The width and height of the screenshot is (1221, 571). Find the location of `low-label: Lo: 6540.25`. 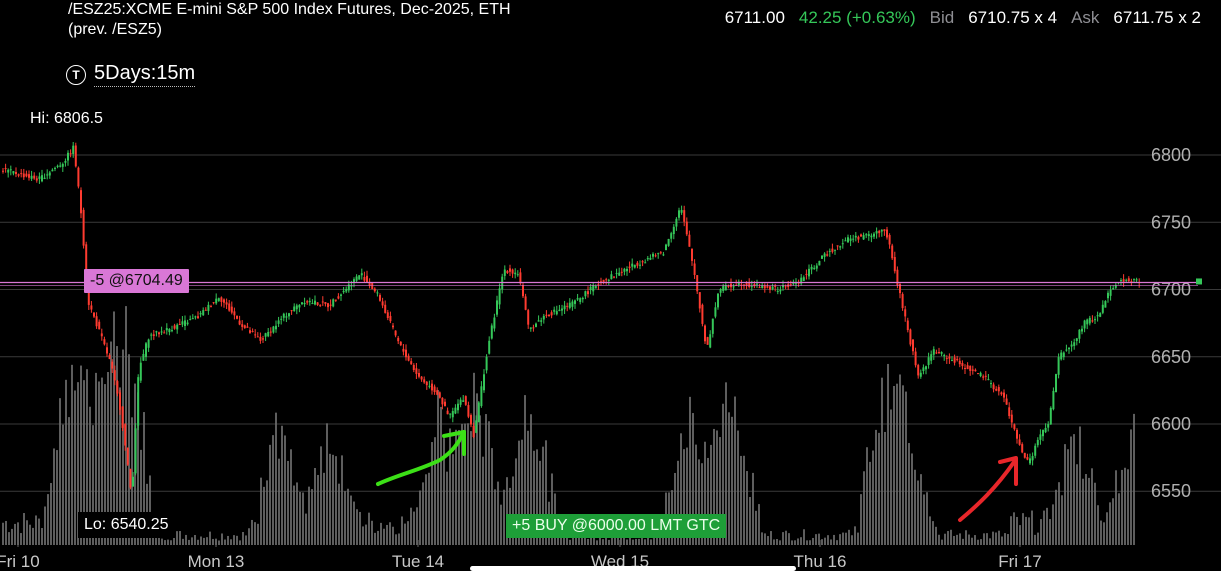

low-label: Lo: 6540.25 is located at coordinates (126, 525).